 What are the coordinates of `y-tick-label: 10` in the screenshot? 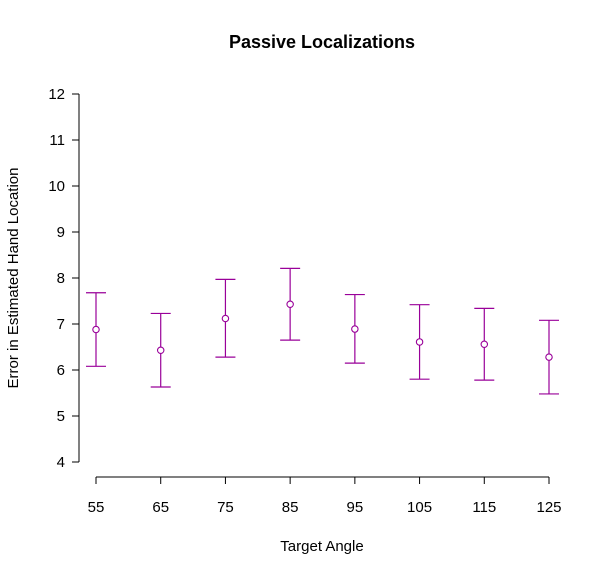 It's located at (56, 186).